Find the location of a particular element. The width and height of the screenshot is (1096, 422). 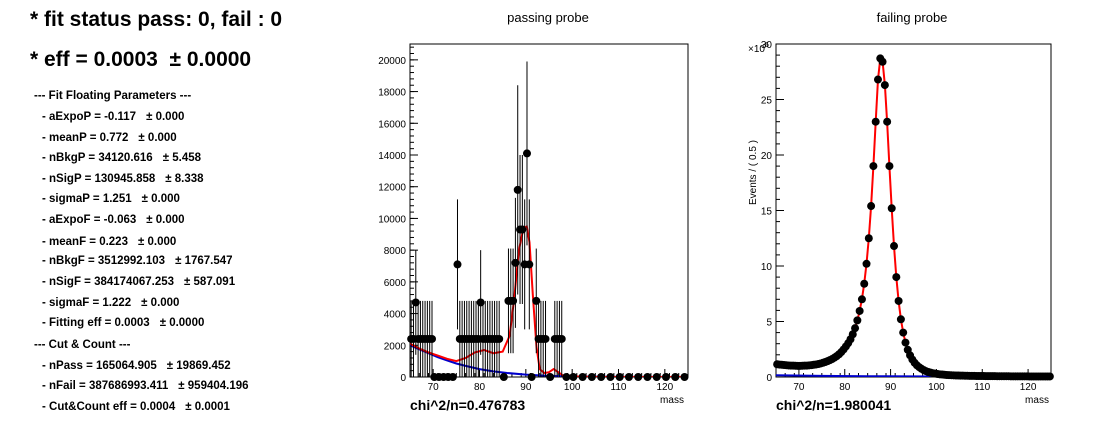

param-row: - aExpoF = -0.063 ± 0.000 is located at coordinates (113, 220).